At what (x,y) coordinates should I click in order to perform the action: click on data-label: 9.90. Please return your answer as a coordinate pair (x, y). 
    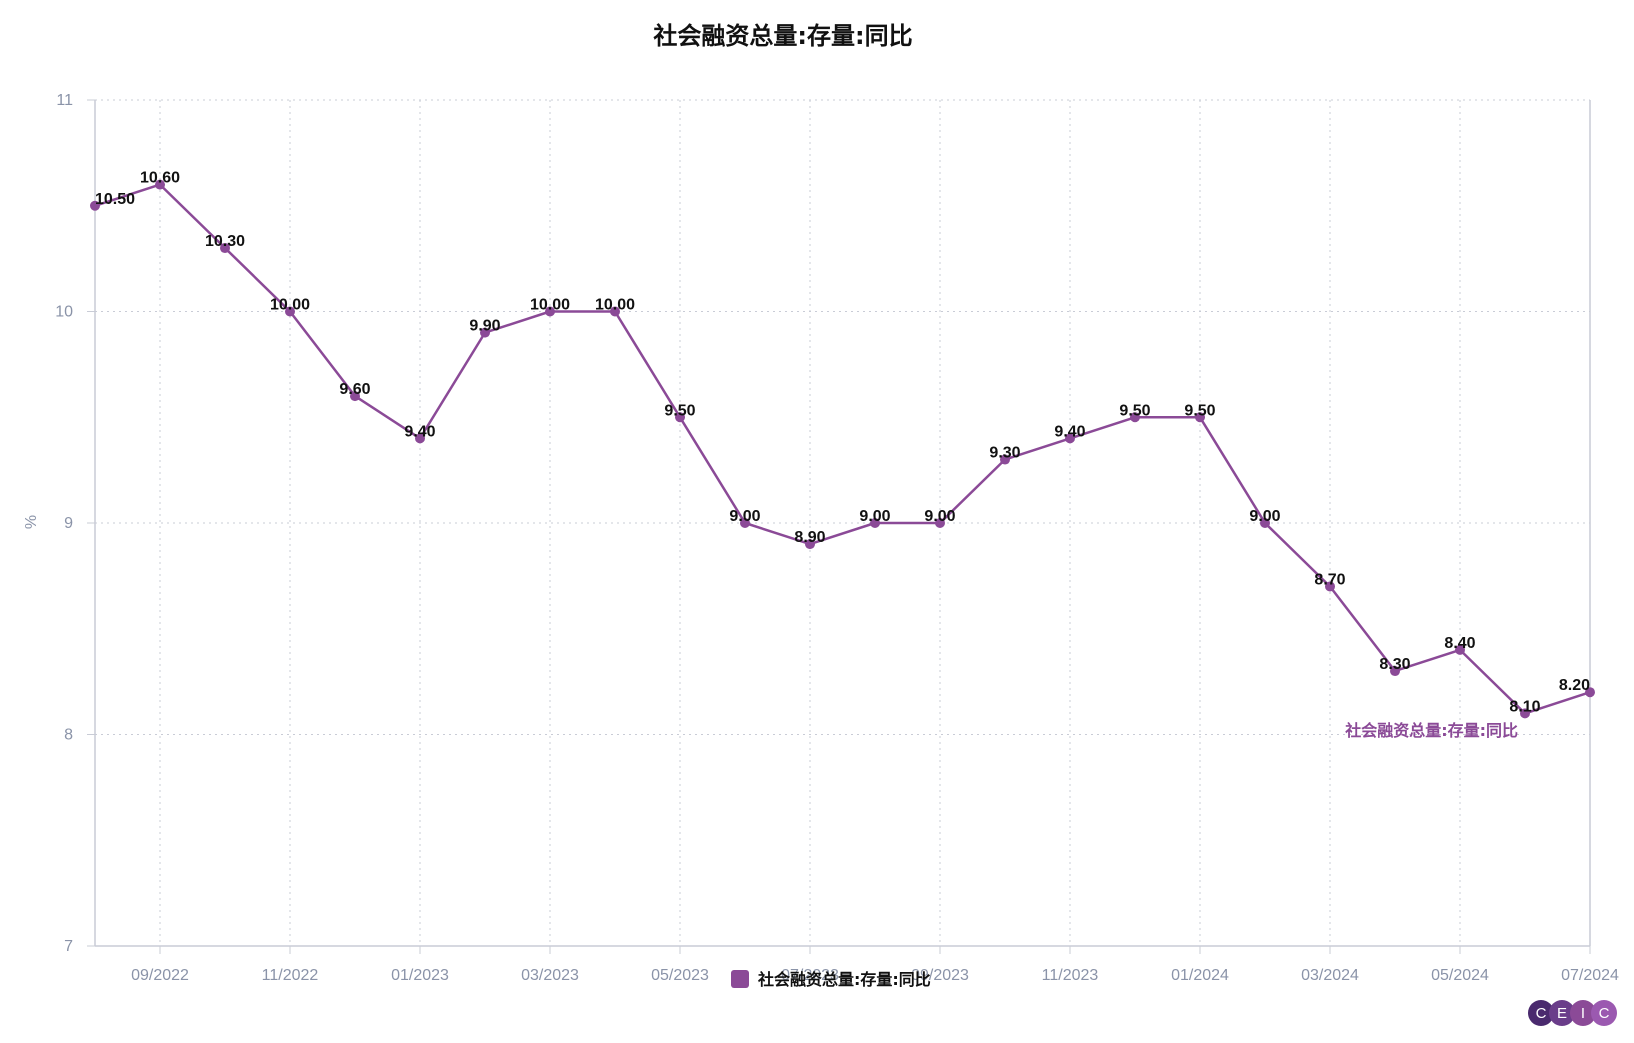
    Looking at the image, I should click on (484, 326).